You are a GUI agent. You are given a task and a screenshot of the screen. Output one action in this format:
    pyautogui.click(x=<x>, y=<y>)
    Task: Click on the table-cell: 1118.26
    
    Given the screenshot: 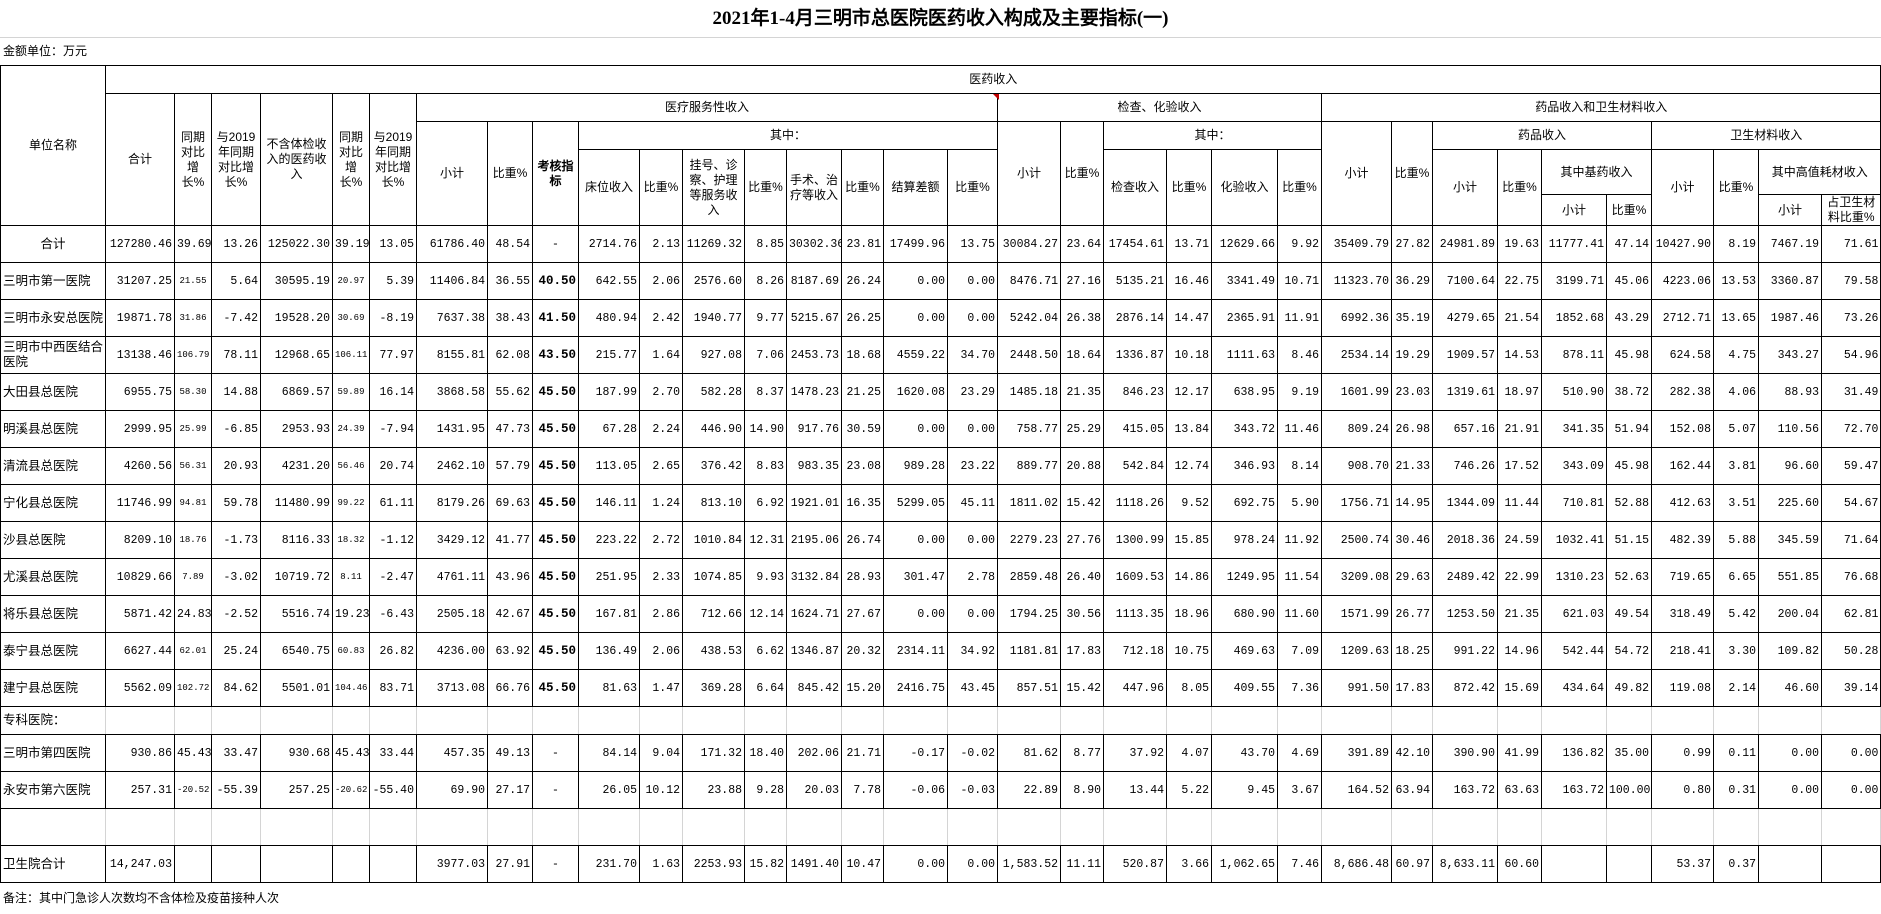 What is the action you would take?
    pyautogui.click(x=1135, y=503)
    